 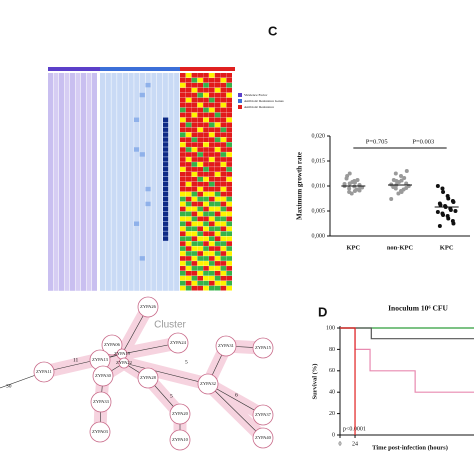 I want to click on panel-label: C, so click(x=273, y=30).